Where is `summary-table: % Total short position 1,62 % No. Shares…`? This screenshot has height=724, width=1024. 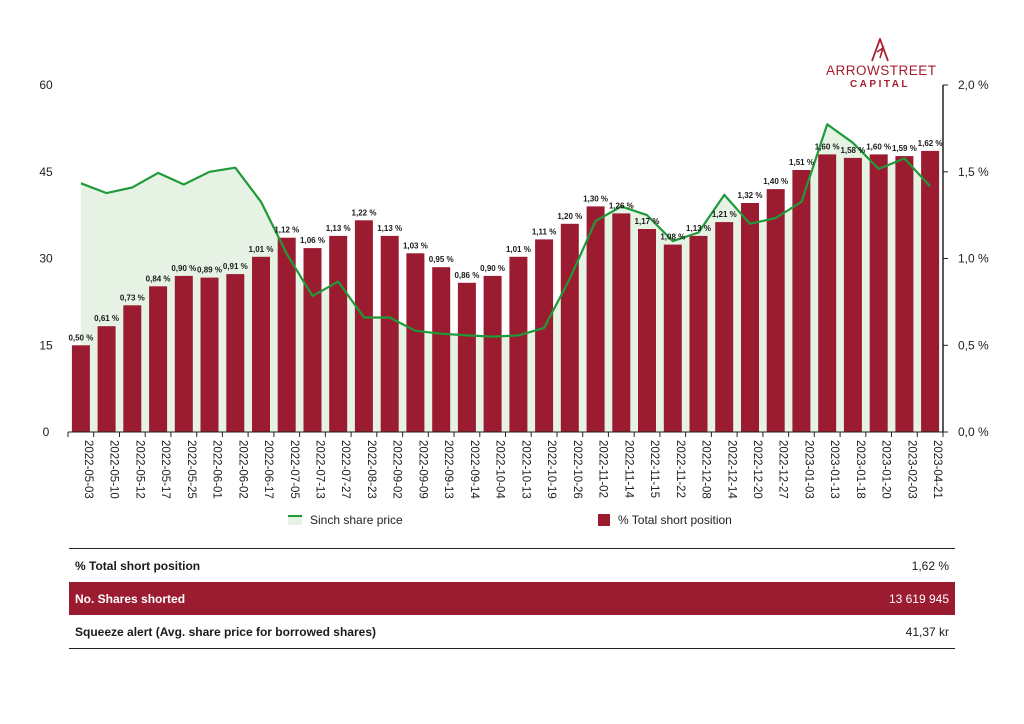
summary-table: % Total short position 1,62 % No. Shares… is located at coordinates (512, 598).